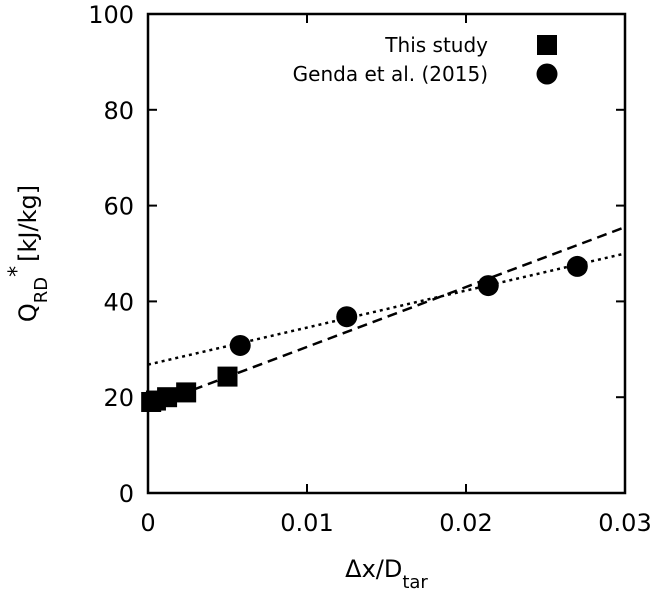  What do you see at coordinates (436, 45) in the screenshot?
I see `legend-label: This study` at bounding box center [436, 45].